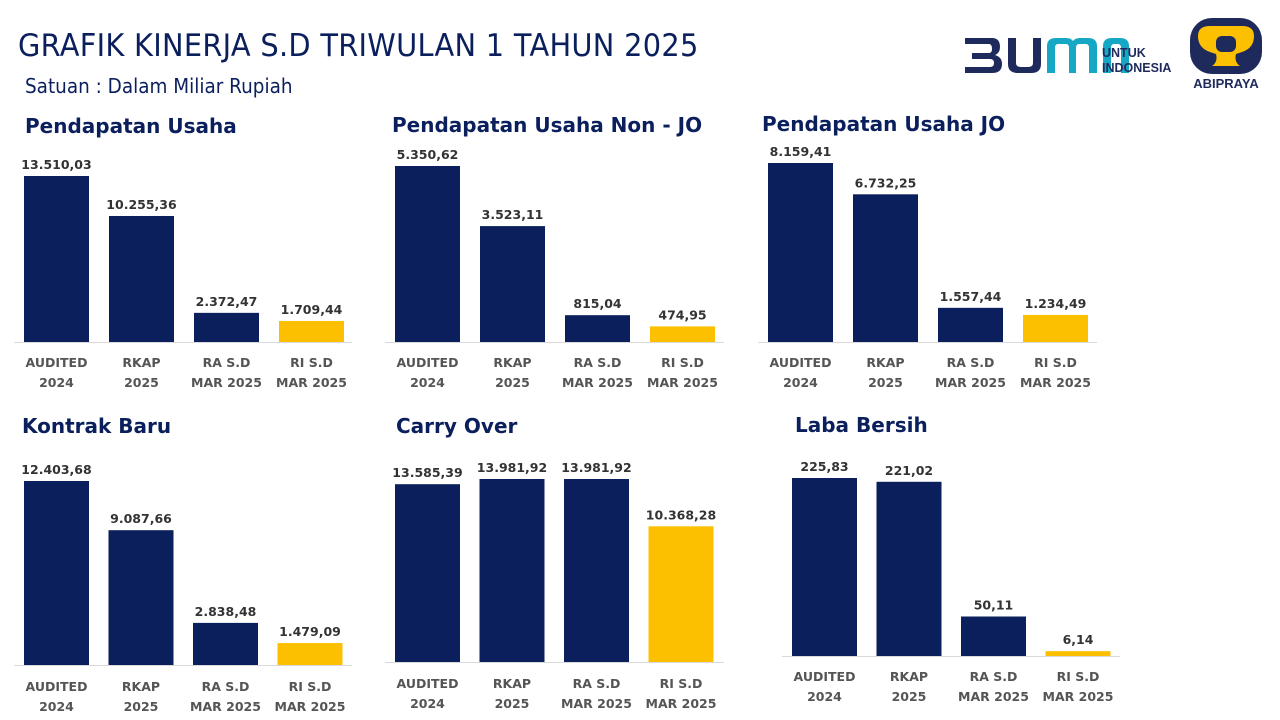 This screenshot has height=720, width=1280. Describe the element at coordinates (56, 164) in the screenshot. I see `data-label: 13.510,03` at that location.